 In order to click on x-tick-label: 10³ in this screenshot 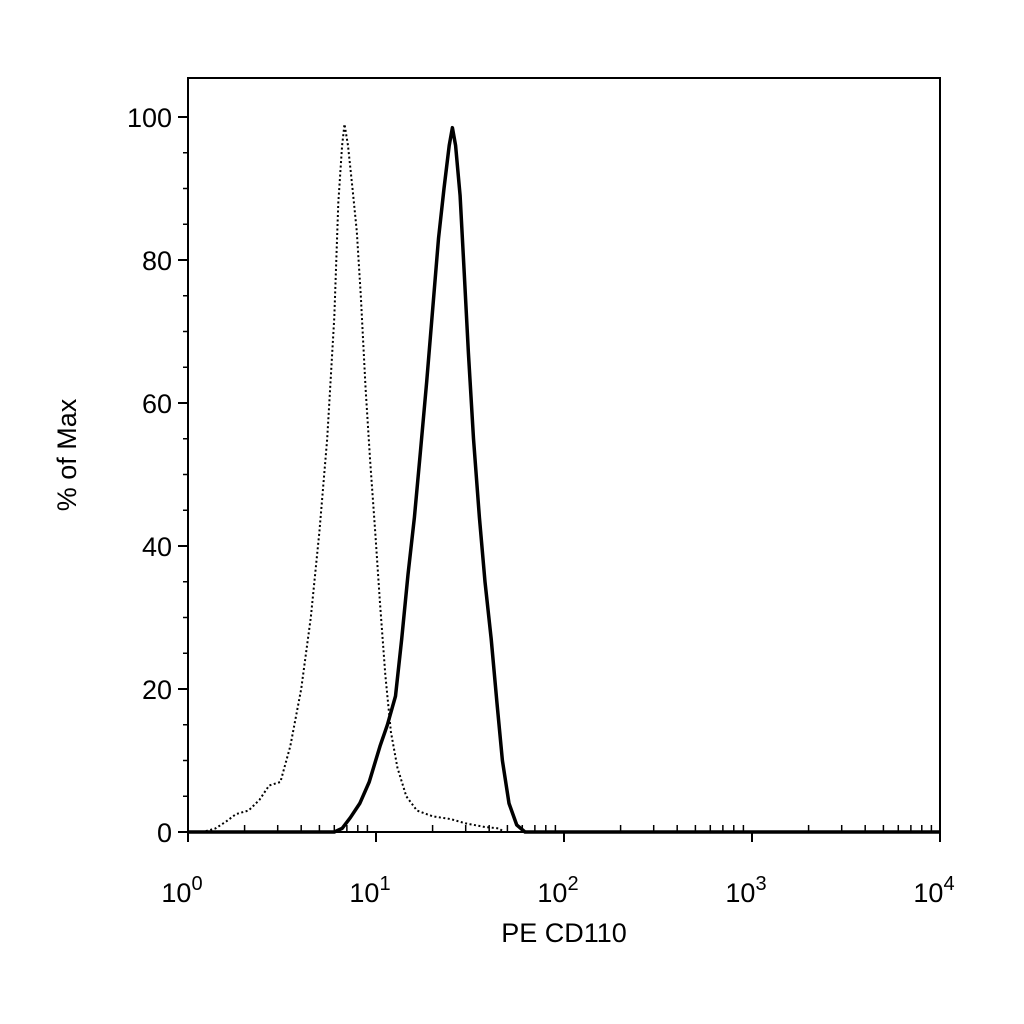, I will do `click(745, 890)`.